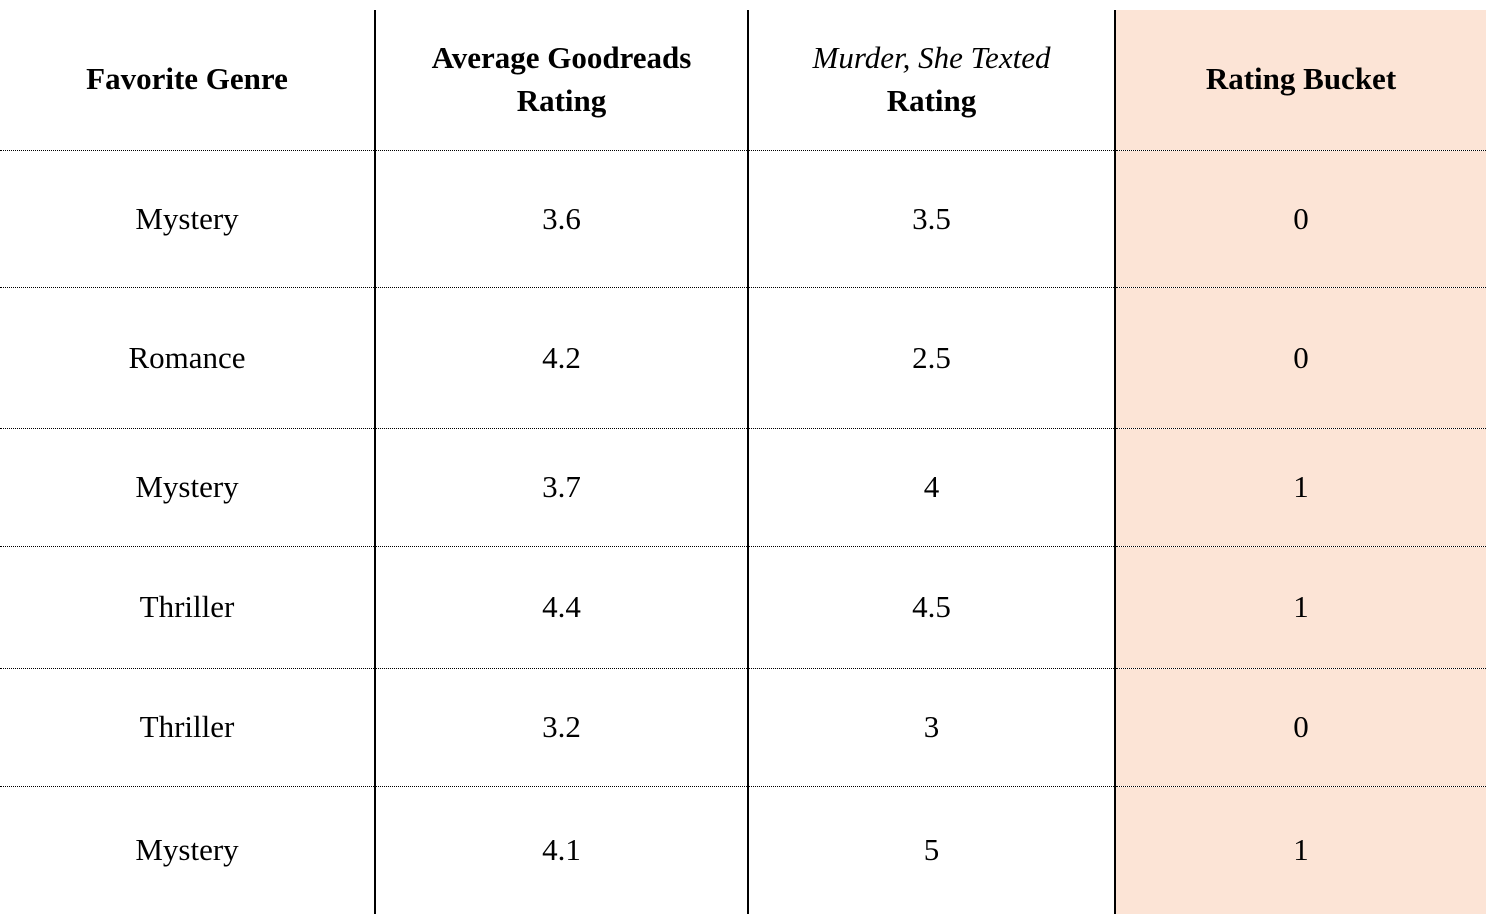  Describe the element at coordinates (932, 80) in the screenshot. I see `column-header-murder-she-texted-rating: Murder, She Texted Rating` at that location.